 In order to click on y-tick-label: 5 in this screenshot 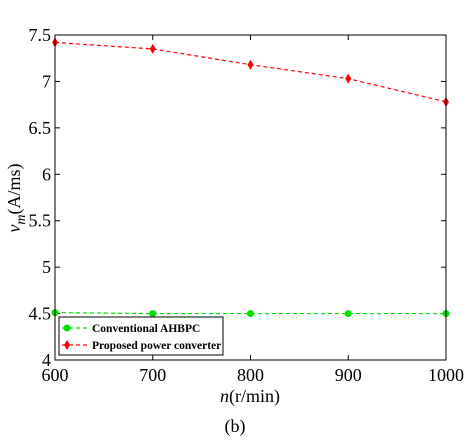, I will do `click(46, 267)`.